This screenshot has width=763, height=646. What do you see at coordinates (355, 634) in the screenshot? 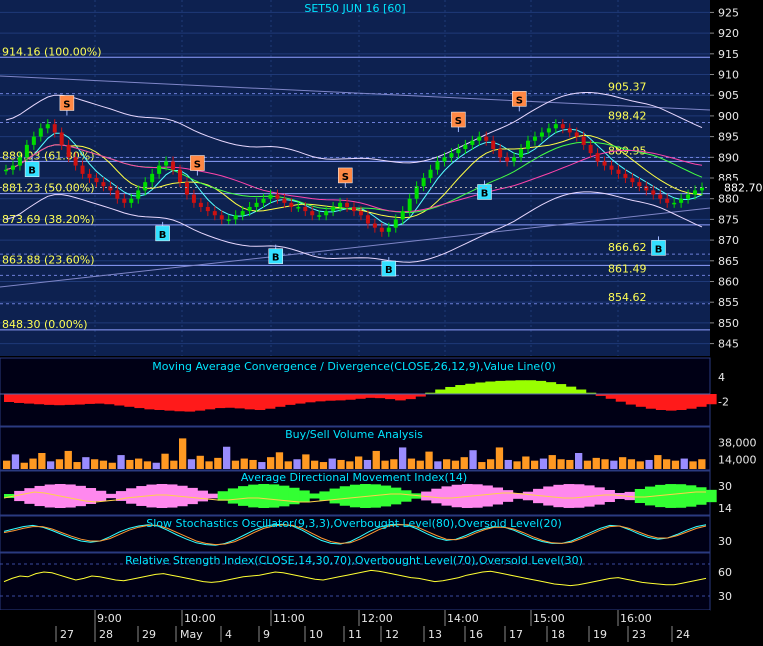
I see `date-label: 11` at bounding box center [355, 634].